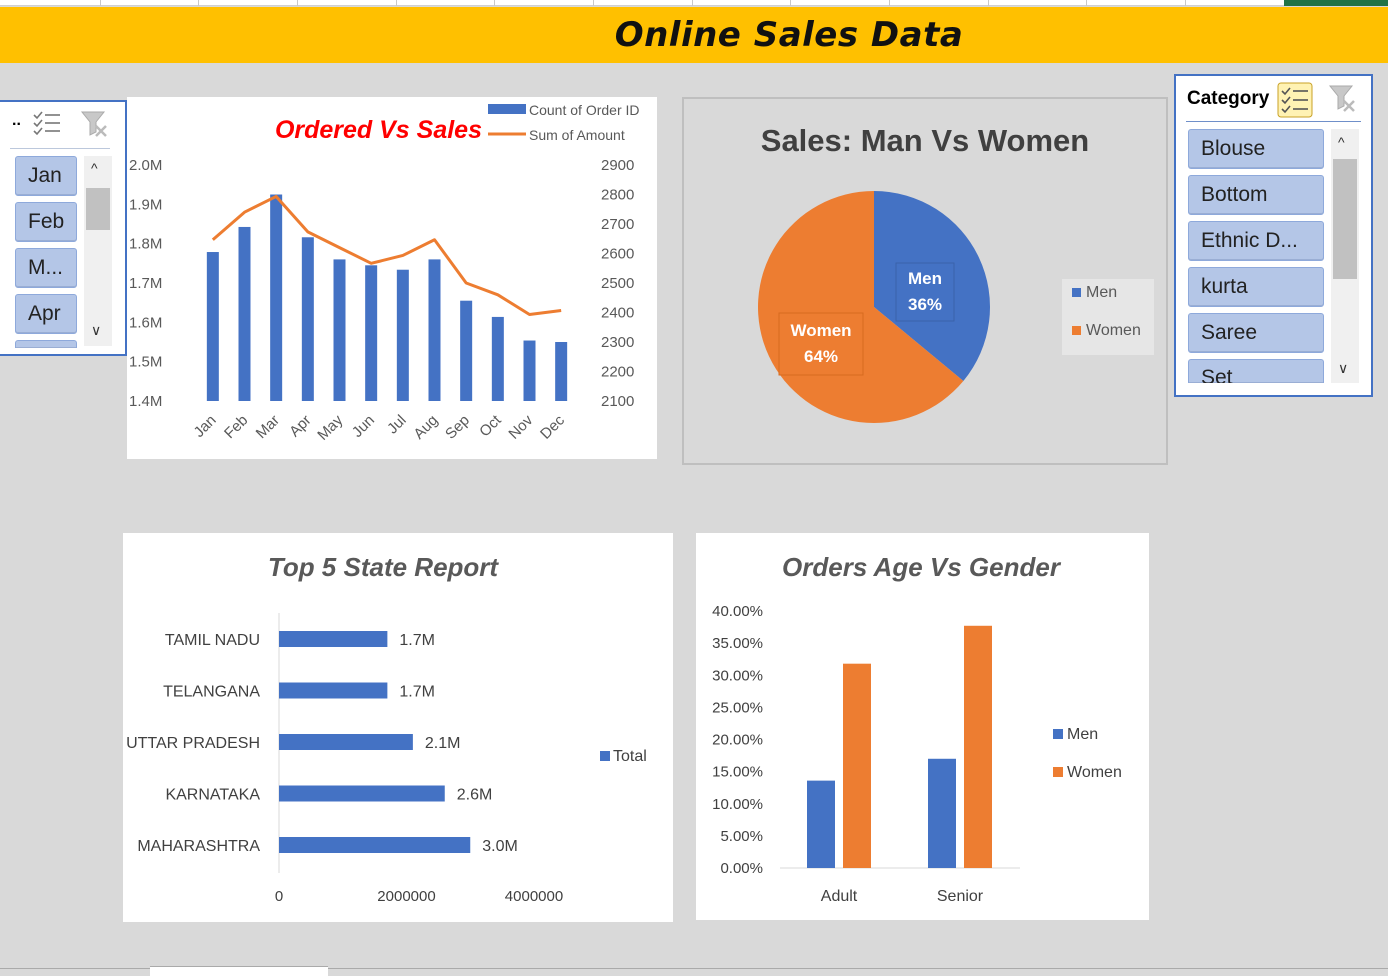 The width and height of the screenshot is (1388, 976). What do you see at coordinates (960, 896) in the screenshot?
I see `age-x-tick-label: Senior` at bounding box center [960, 896].